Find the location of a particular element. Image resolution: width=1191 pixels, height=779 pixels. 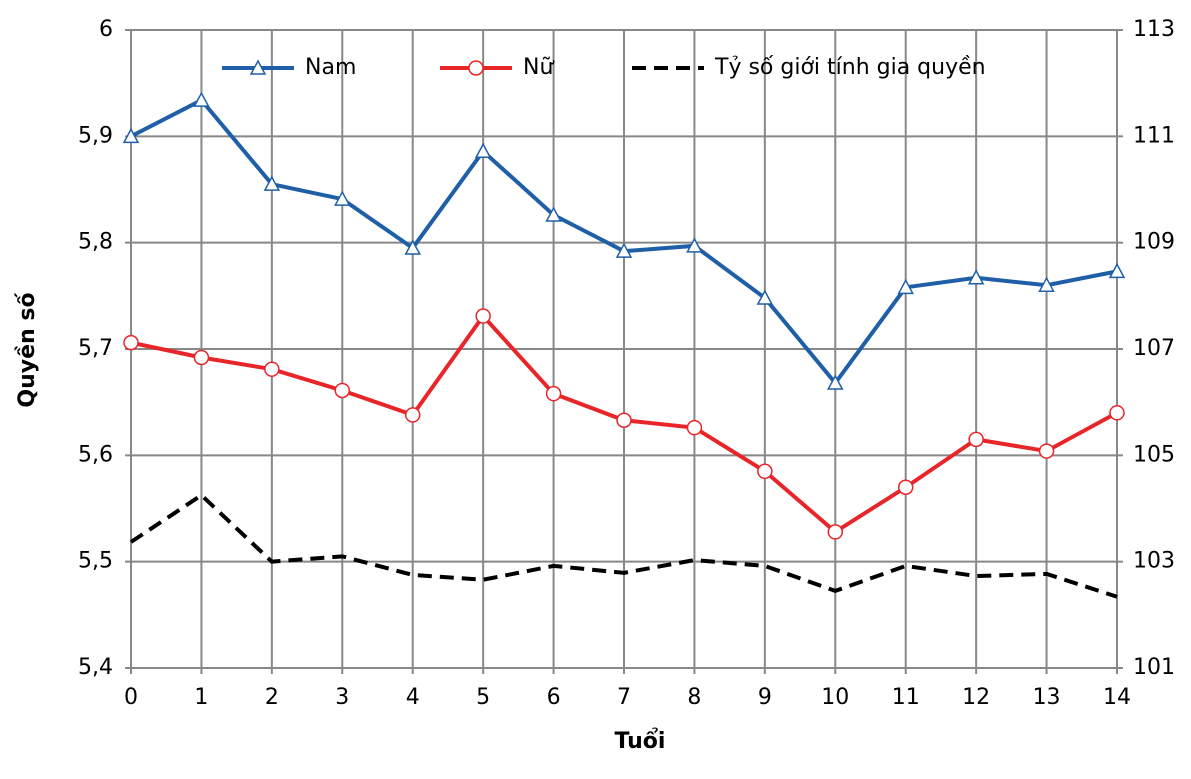

y2-tick-label: 109 is located at coordinates (1154, 242).